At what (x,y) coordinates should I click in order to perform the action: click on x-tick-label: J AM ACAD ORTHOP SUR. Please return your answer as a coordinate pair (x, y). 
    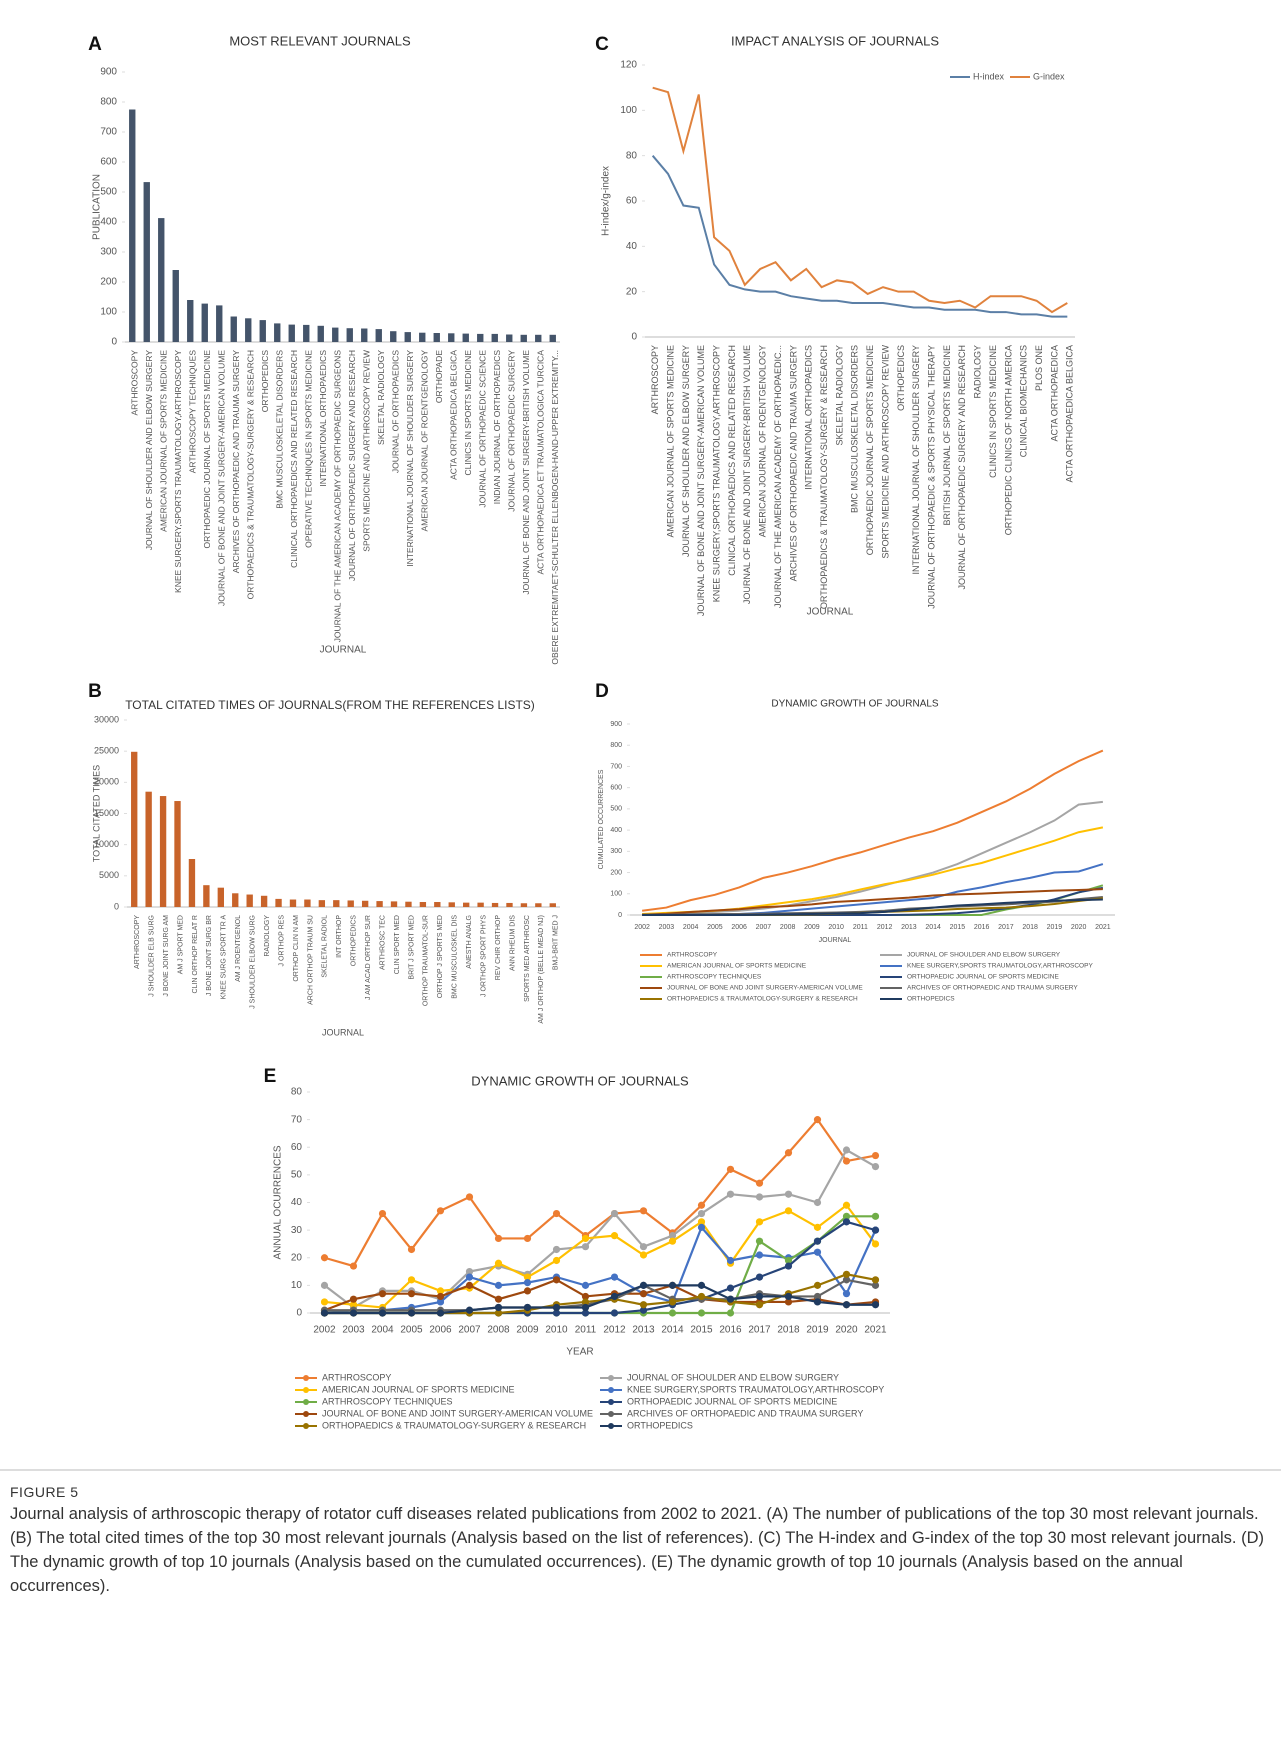
    Looking at the image, I should click on (368, 957).